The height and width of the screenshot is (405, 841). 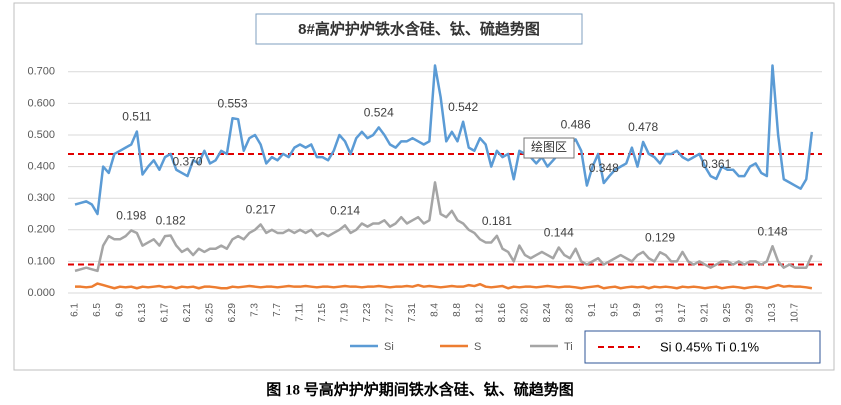 What do you see at coordinates (525, 313) in the screenshot?
I see `x-tick-label: 8.20` at bounding box center [525, 313].